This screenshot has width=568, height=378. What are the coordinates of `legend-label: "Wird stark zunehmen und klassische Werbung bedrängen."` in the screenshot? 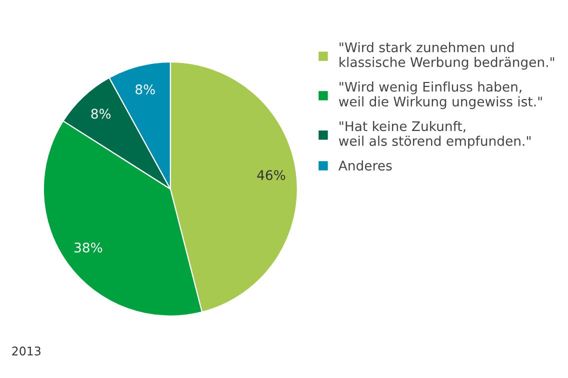 It's located at (447, 56).